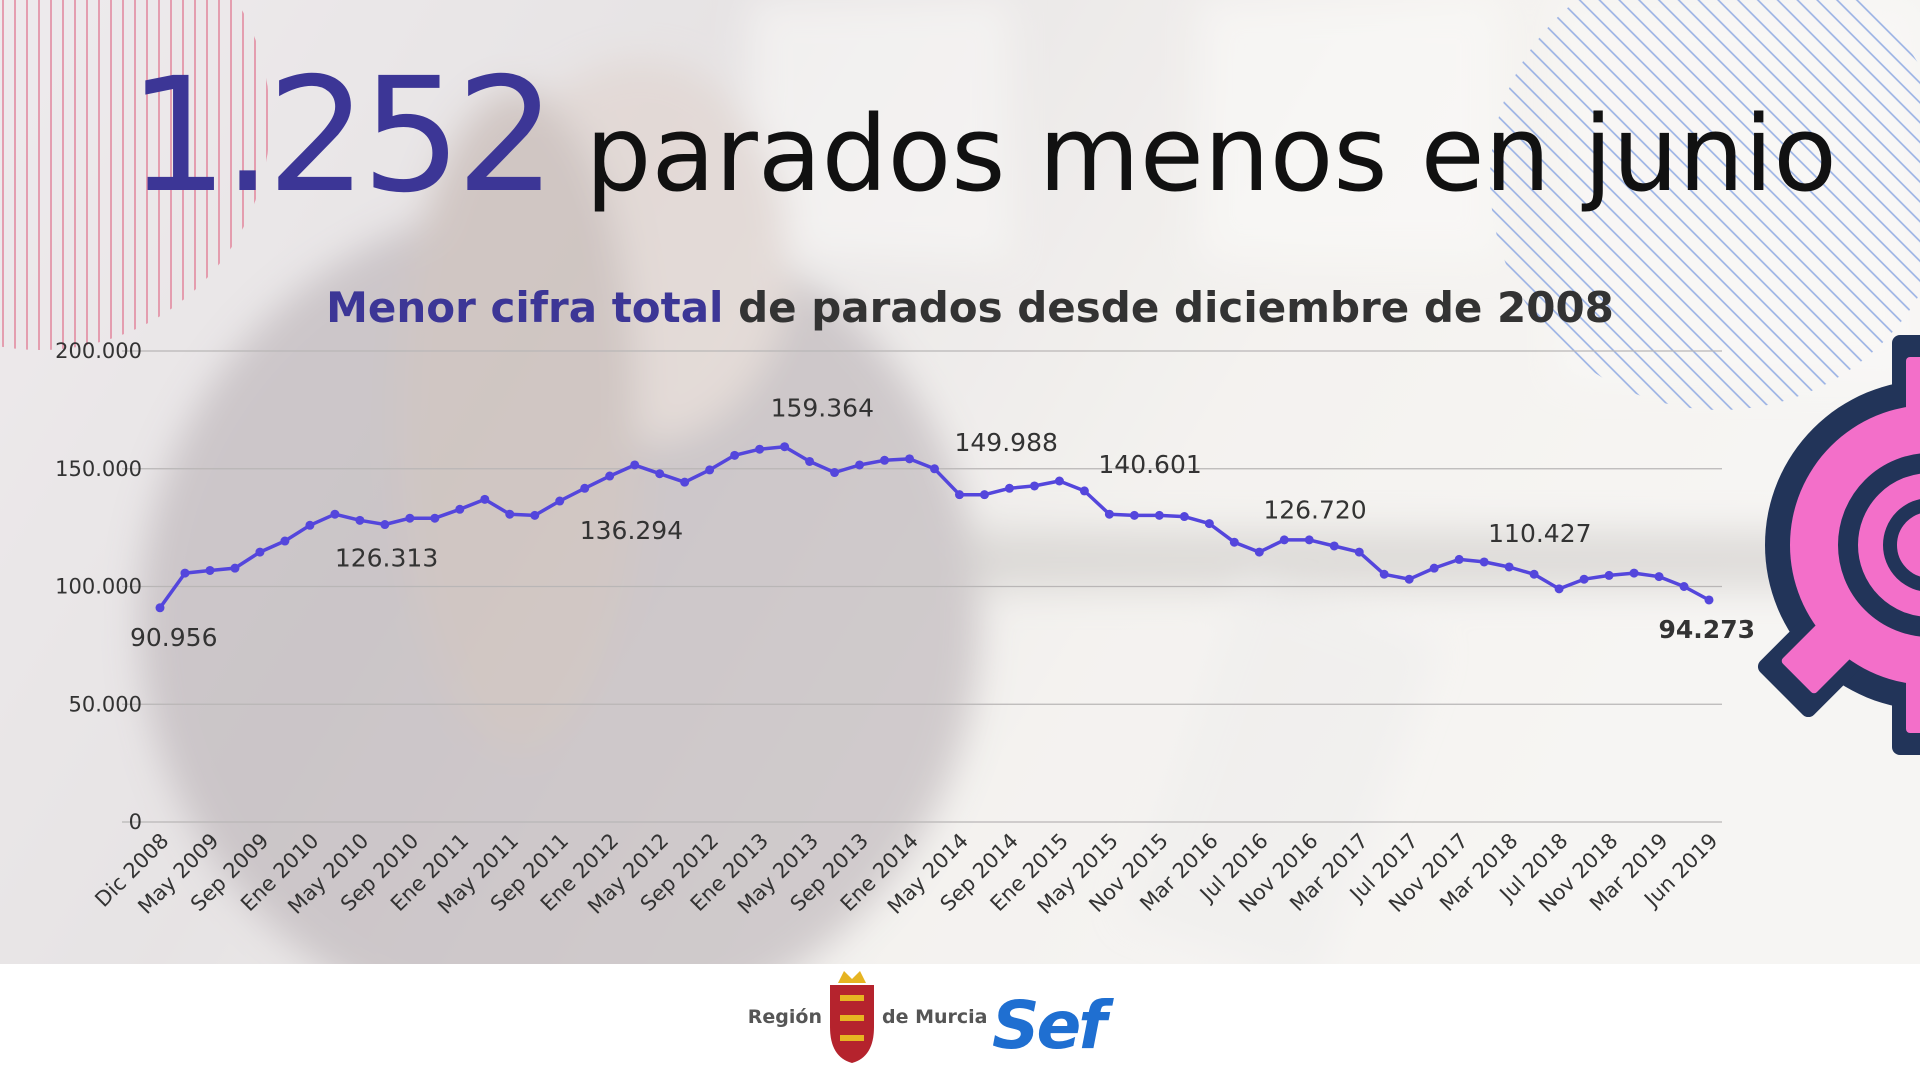 This screenshot has height=1080, width=1920. What do you see at coordinates (98, 351) in the screenshot?
I see `y-tick-label: 200.000` at bounding box center [98, 351].